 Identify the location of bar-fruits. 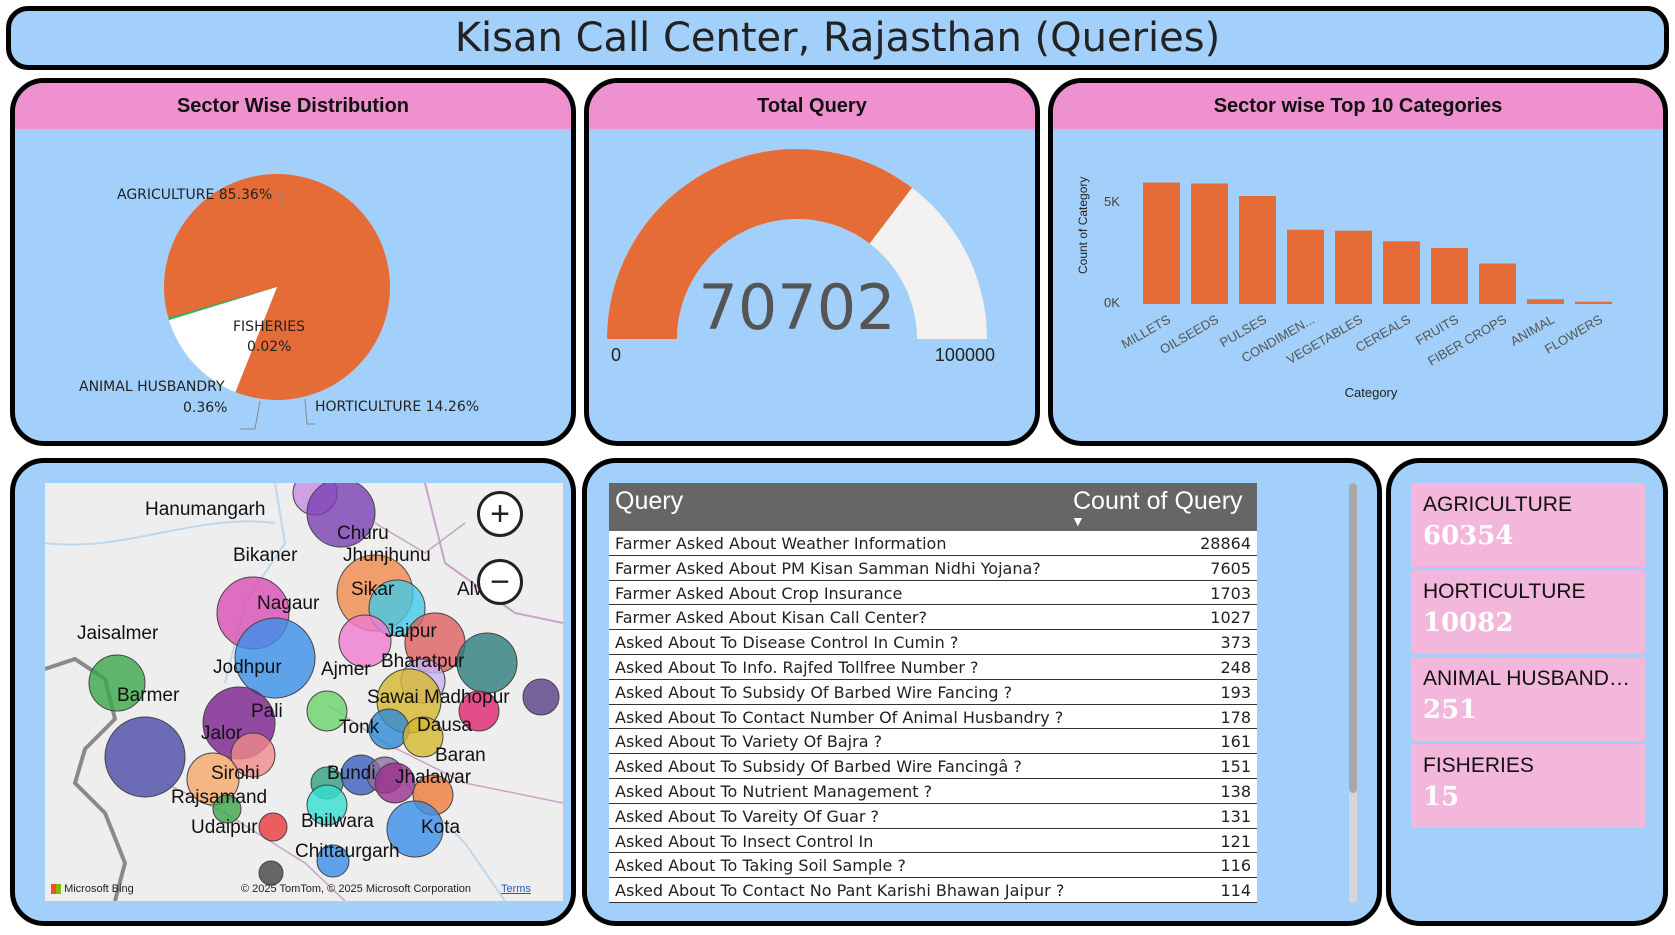
(1449, 276).